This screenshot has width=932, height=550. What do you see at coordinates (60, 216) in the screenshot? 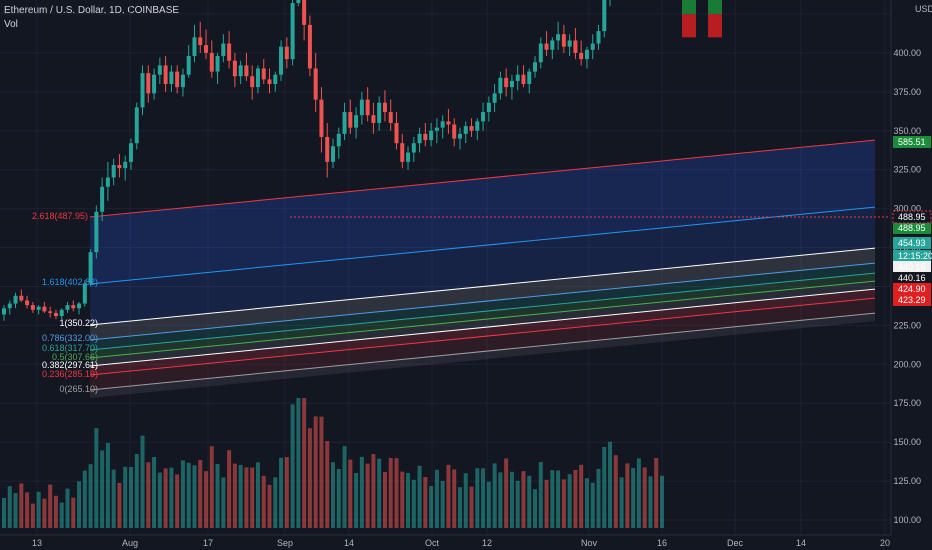
I see `fib-level-label: 2.618(487.95)` at bounding box center [60, 216].